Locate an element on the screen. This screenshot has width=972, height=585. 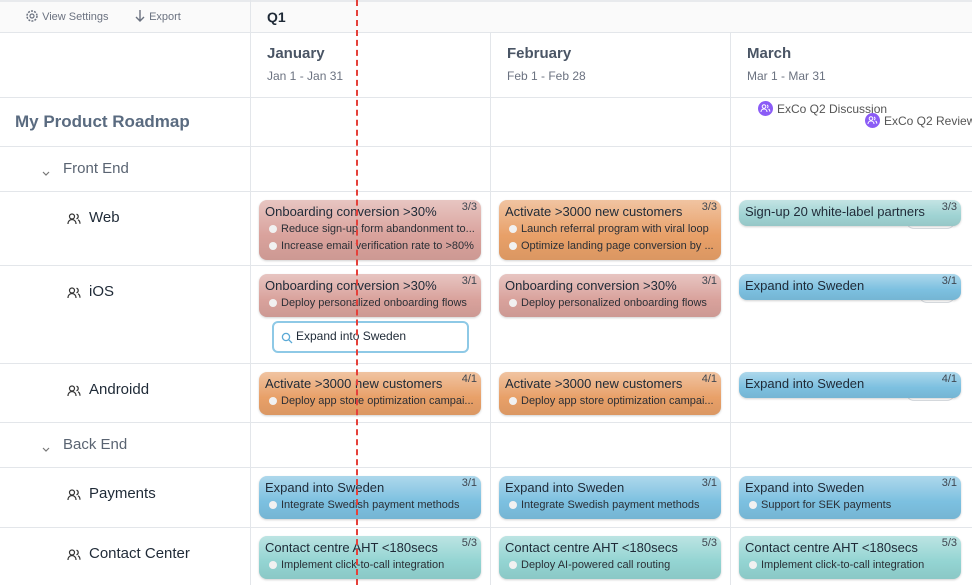
view-settings-label: View Settings is located at coordinates (75, 17).